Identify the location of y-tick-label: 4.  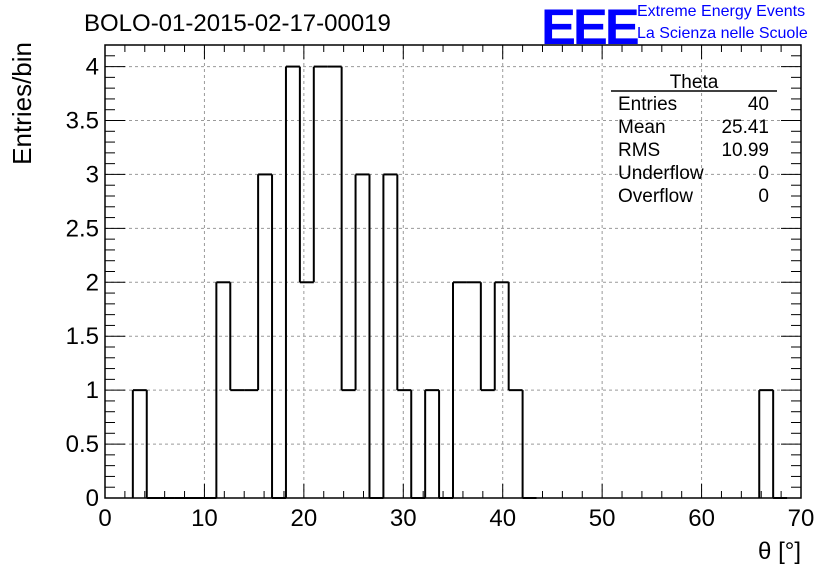
(92, 67).